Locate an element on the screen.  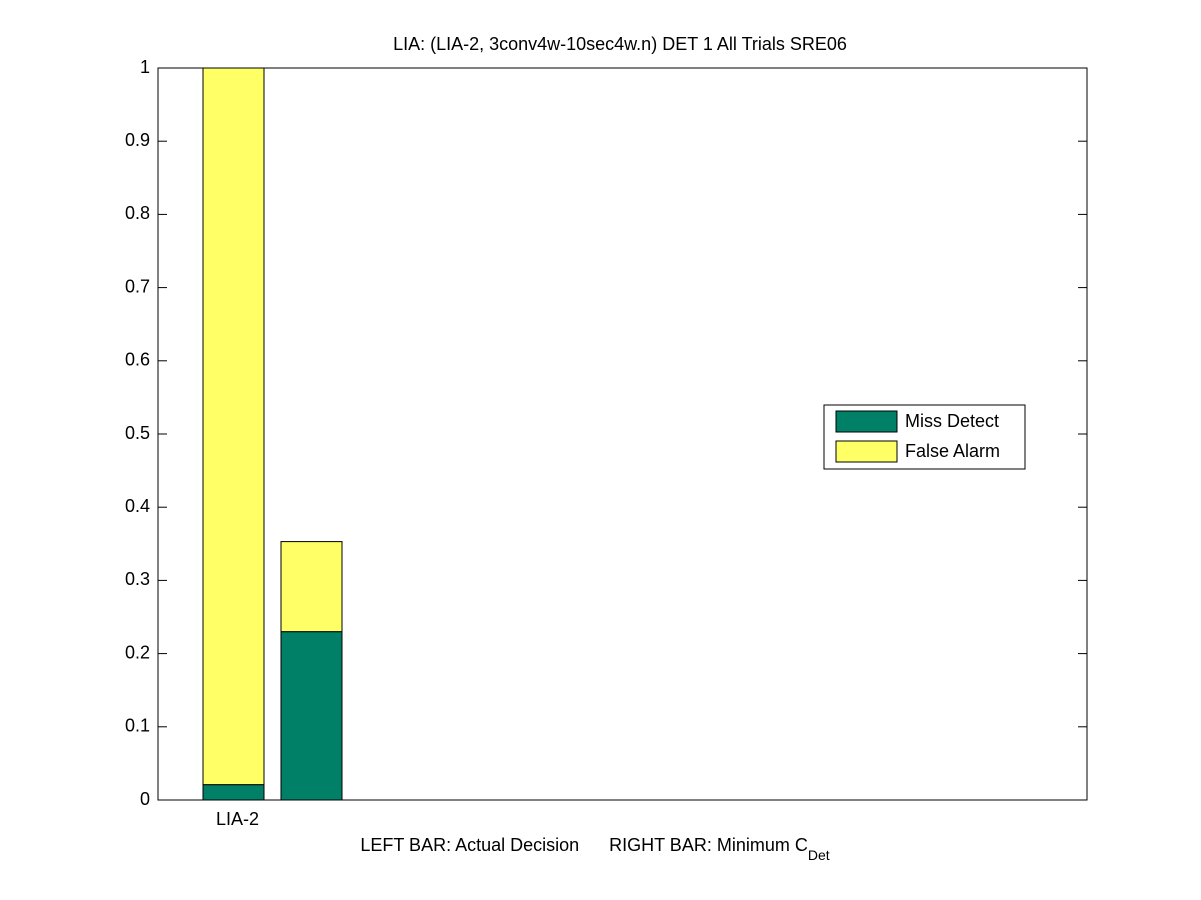
x-label-right: RIGHT BAR: Minimum C is located at coordinates (708, 845).